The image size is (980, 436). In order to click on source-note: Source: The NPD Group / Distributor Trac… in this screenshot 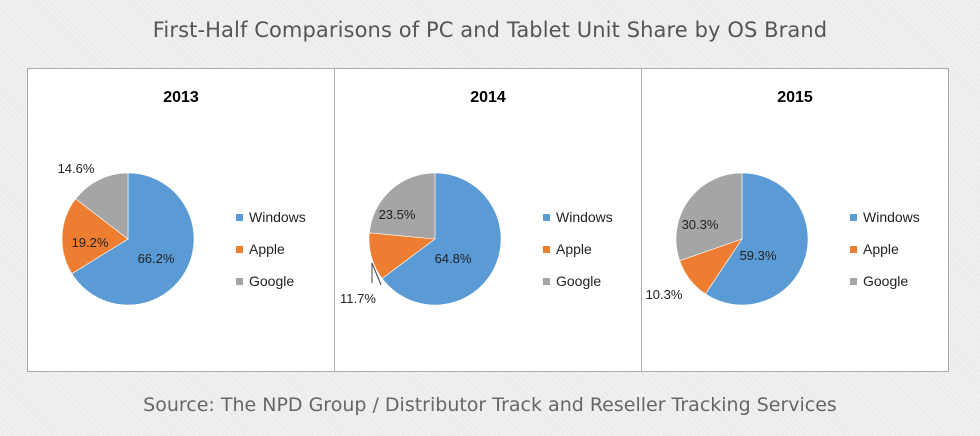, I will do `click(490, 405)`.